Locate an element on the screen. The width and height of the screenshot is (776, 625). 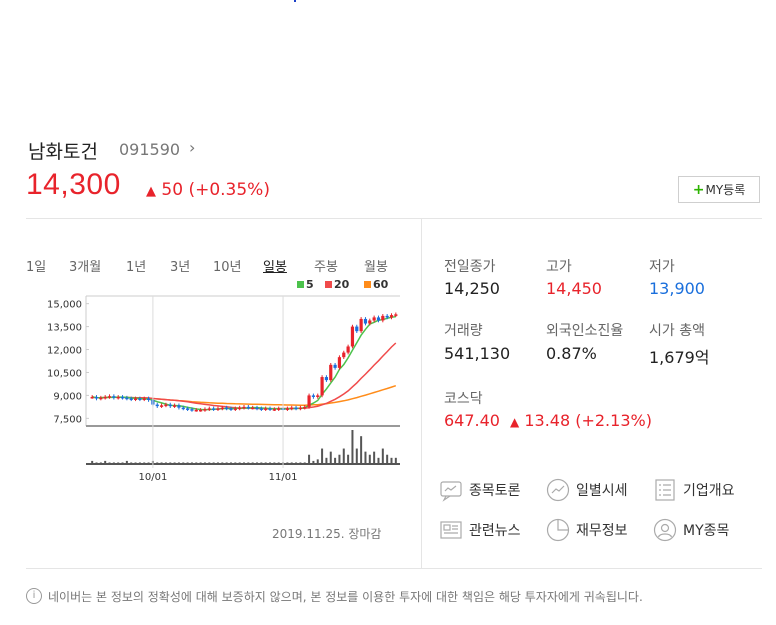
x-tick-label: 11/01 is located at coordinates (283, 477).